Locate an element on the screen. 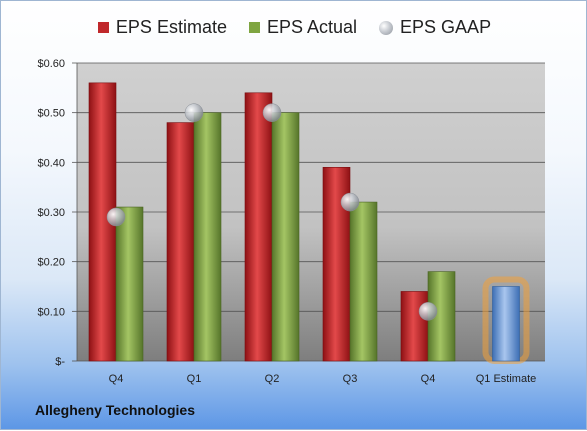  y-tick-label: $0.20 is located at coordinates (51, 263).